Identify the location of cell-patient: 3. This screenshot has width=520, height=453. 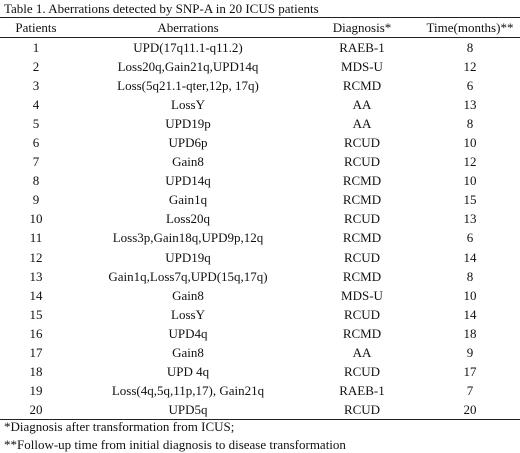
(36, 85).